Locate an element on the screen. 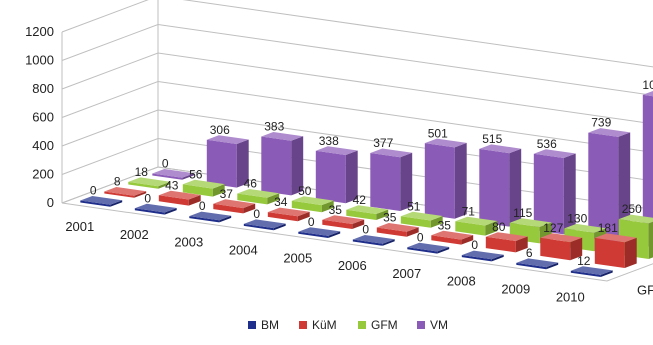  data-label: 56 is located at coordinates (196, 174).